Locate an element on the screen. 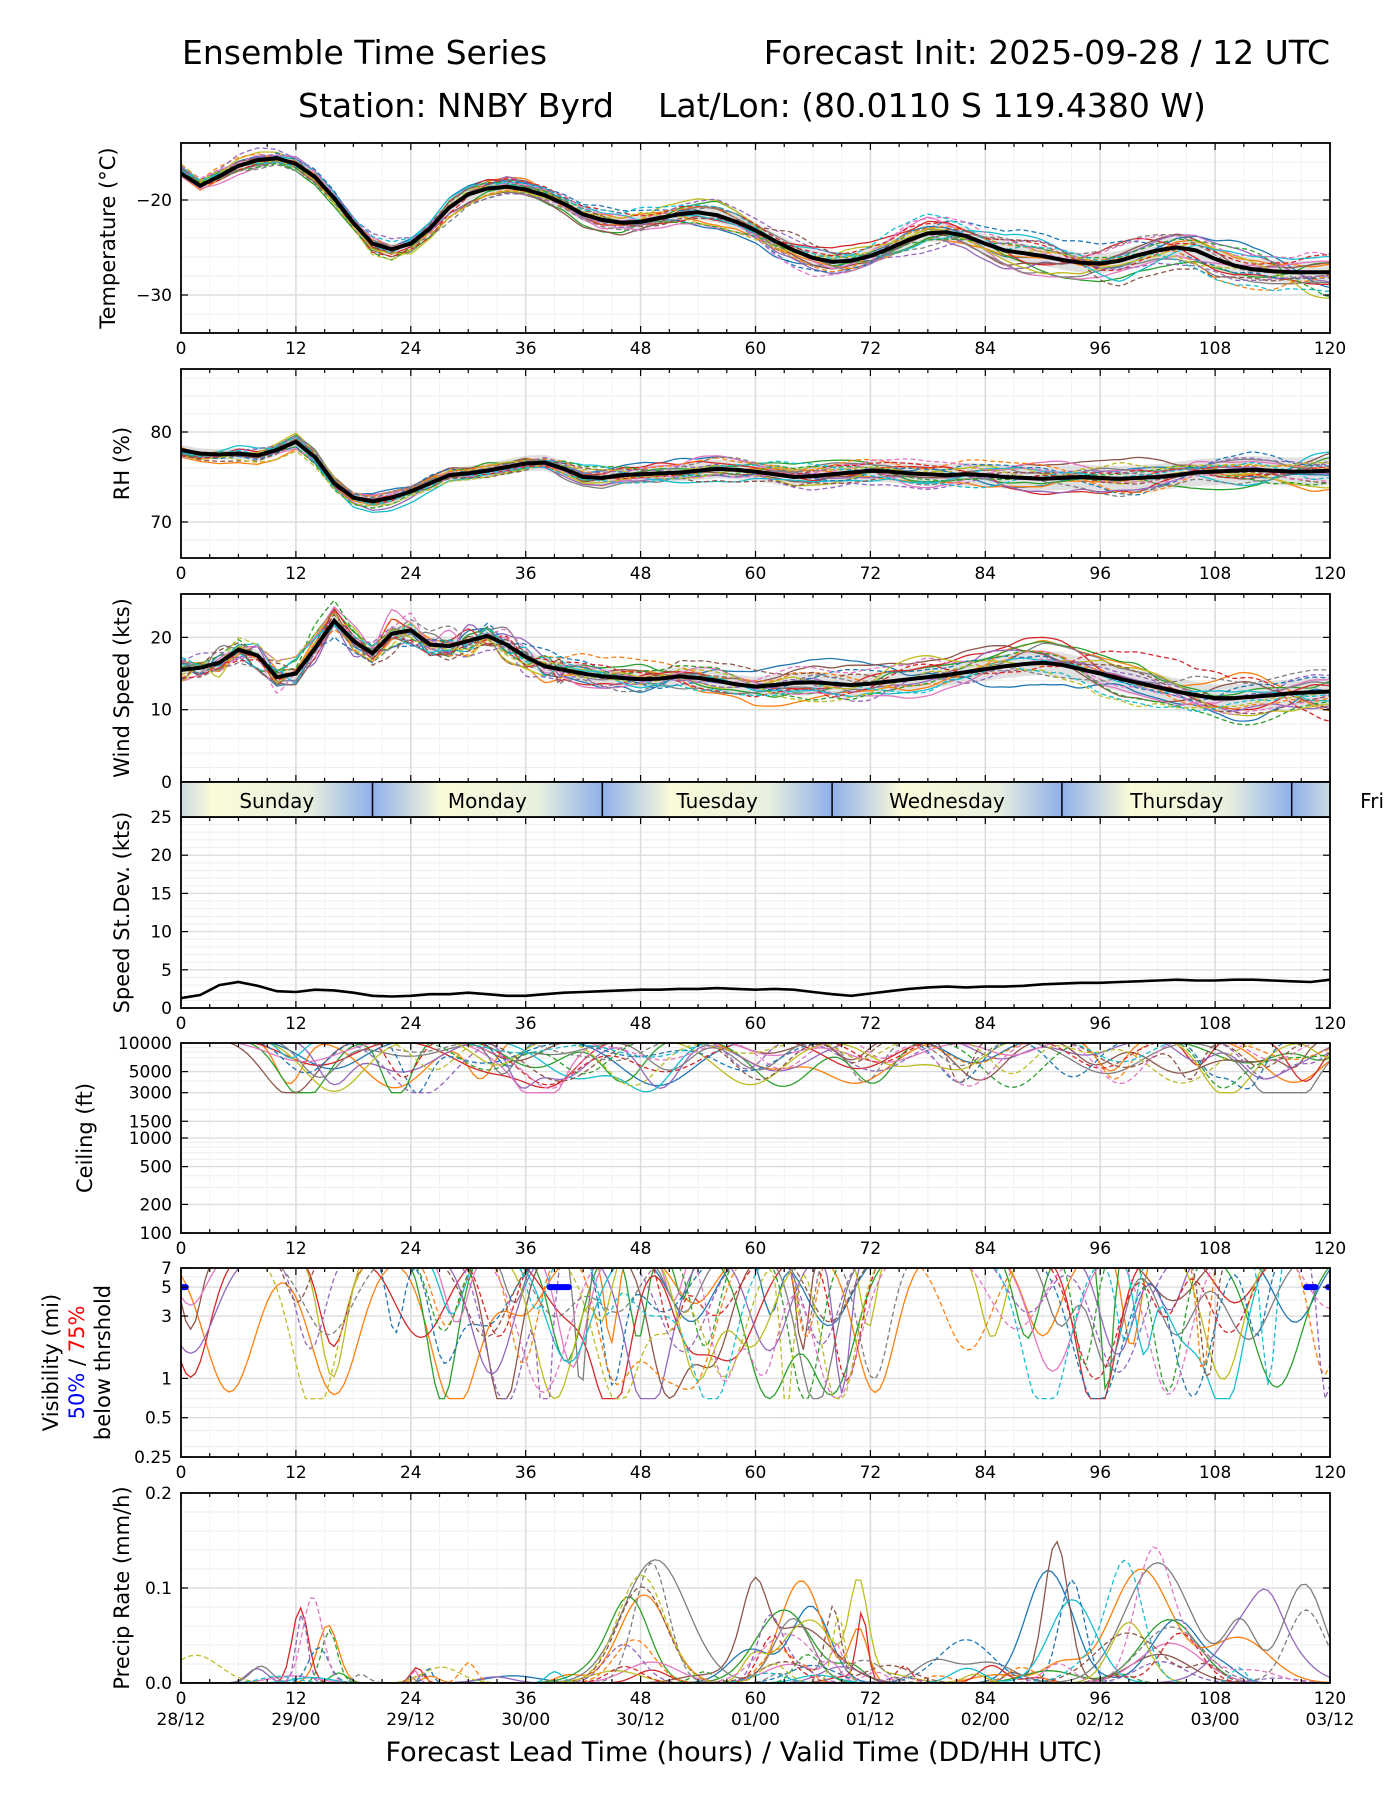 The width and height of the screenshot is (1400, 1800). y-axis-label: Ceiling (ft) is located at coordinates (85, 1138).